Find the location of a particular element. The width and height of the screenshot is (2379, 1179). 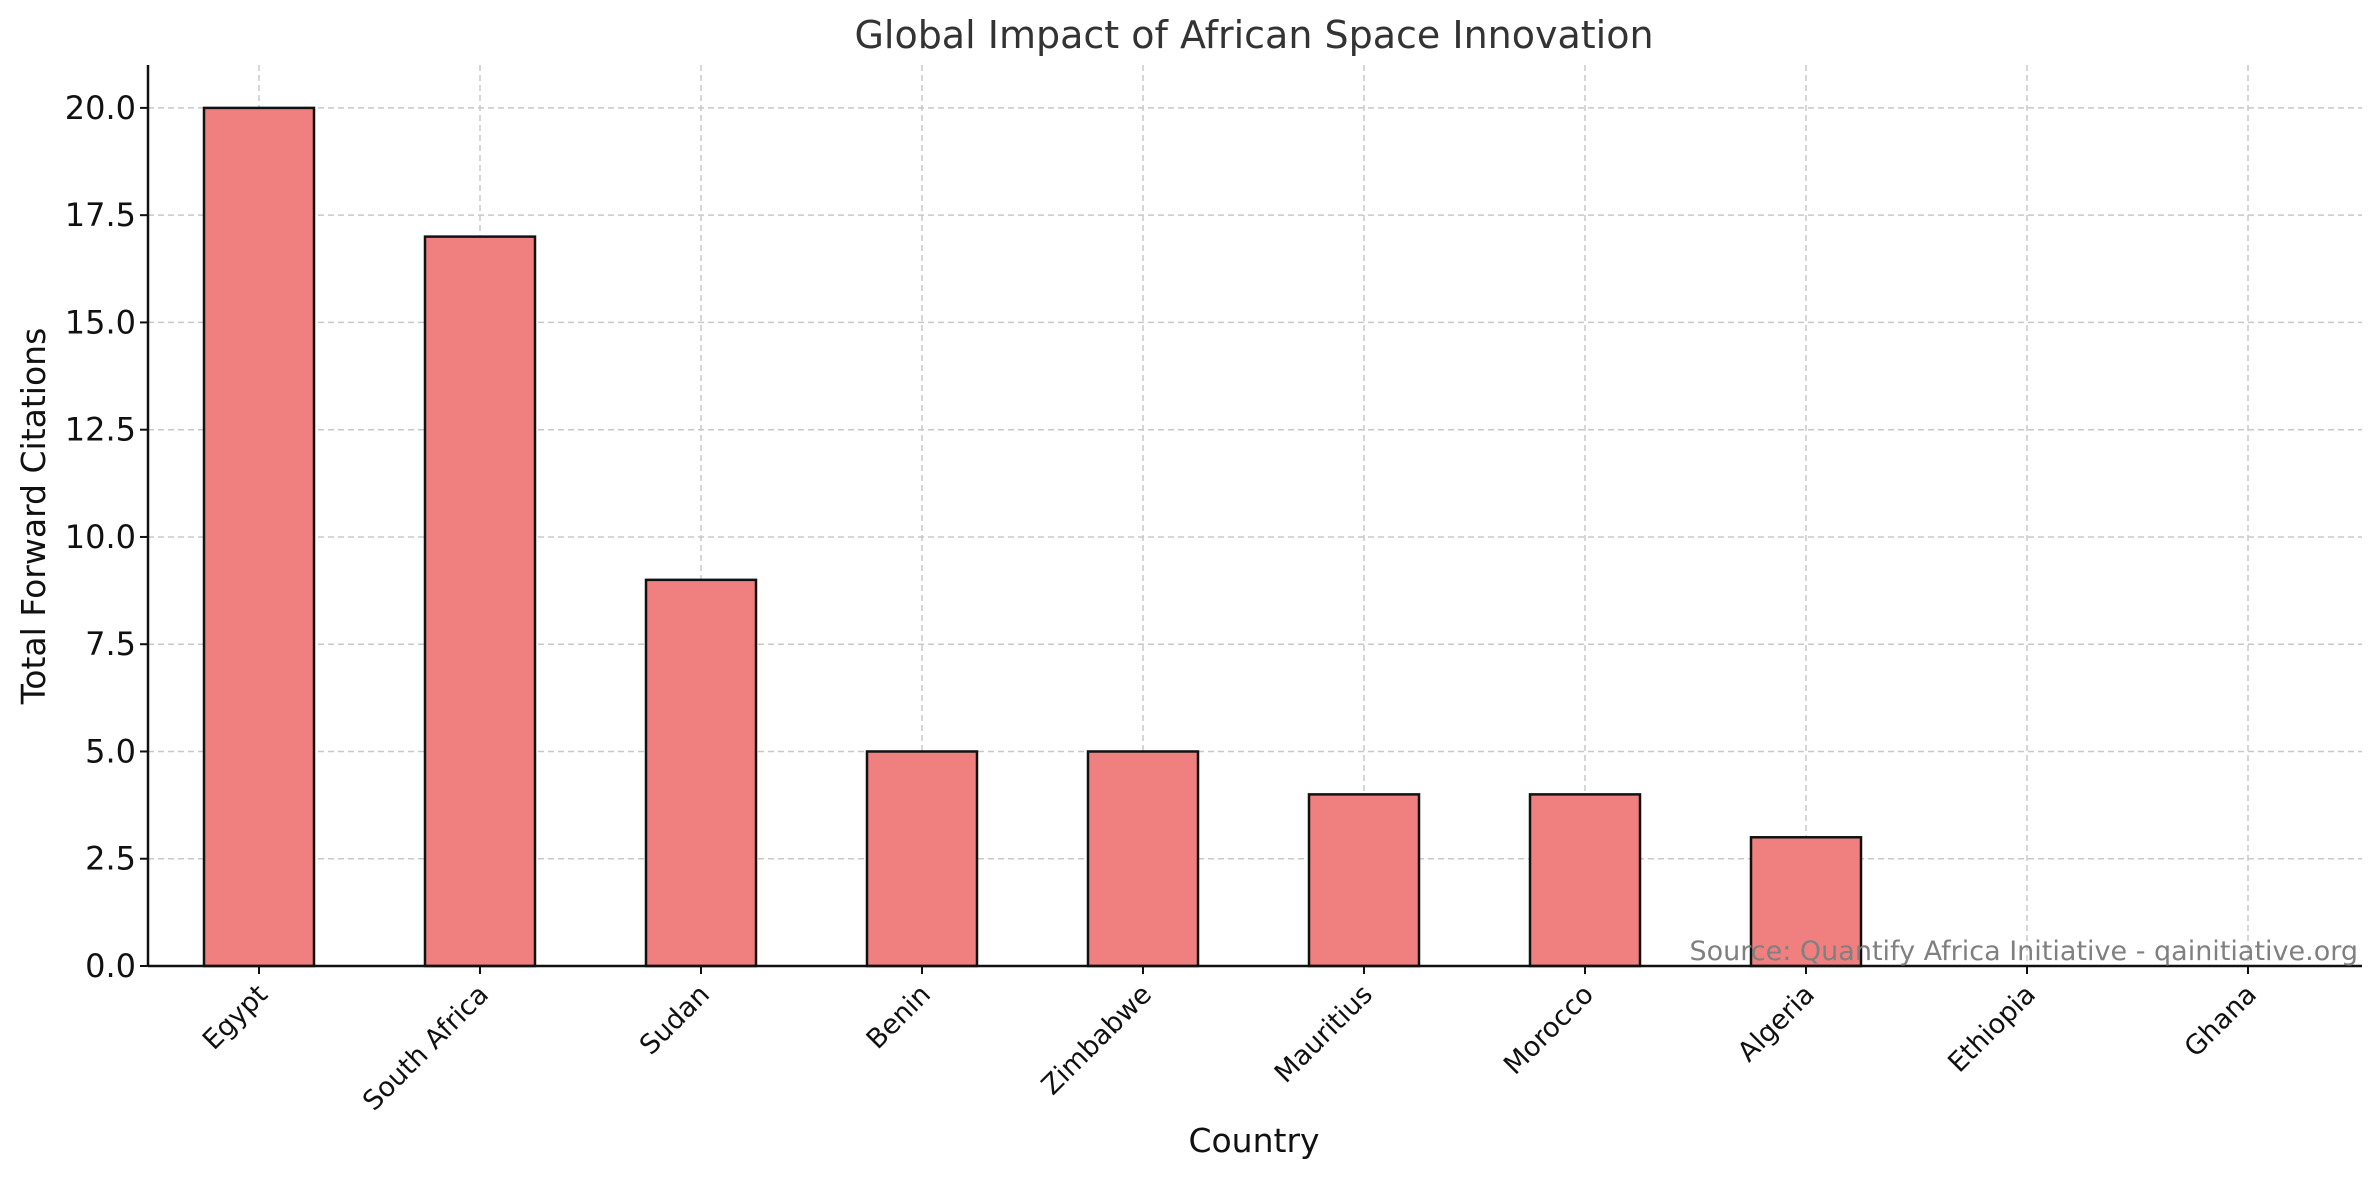

x-tick-label: Egypt is located at coordinates (235, 1017).